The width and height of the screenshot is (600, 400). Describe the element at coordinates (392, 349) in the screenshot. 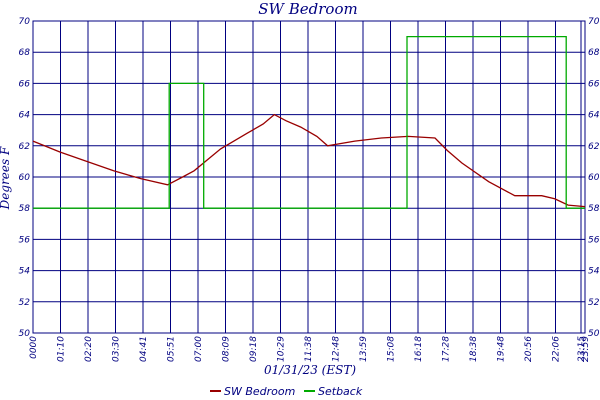

I see `x-tick-label: 15:08` at that location.